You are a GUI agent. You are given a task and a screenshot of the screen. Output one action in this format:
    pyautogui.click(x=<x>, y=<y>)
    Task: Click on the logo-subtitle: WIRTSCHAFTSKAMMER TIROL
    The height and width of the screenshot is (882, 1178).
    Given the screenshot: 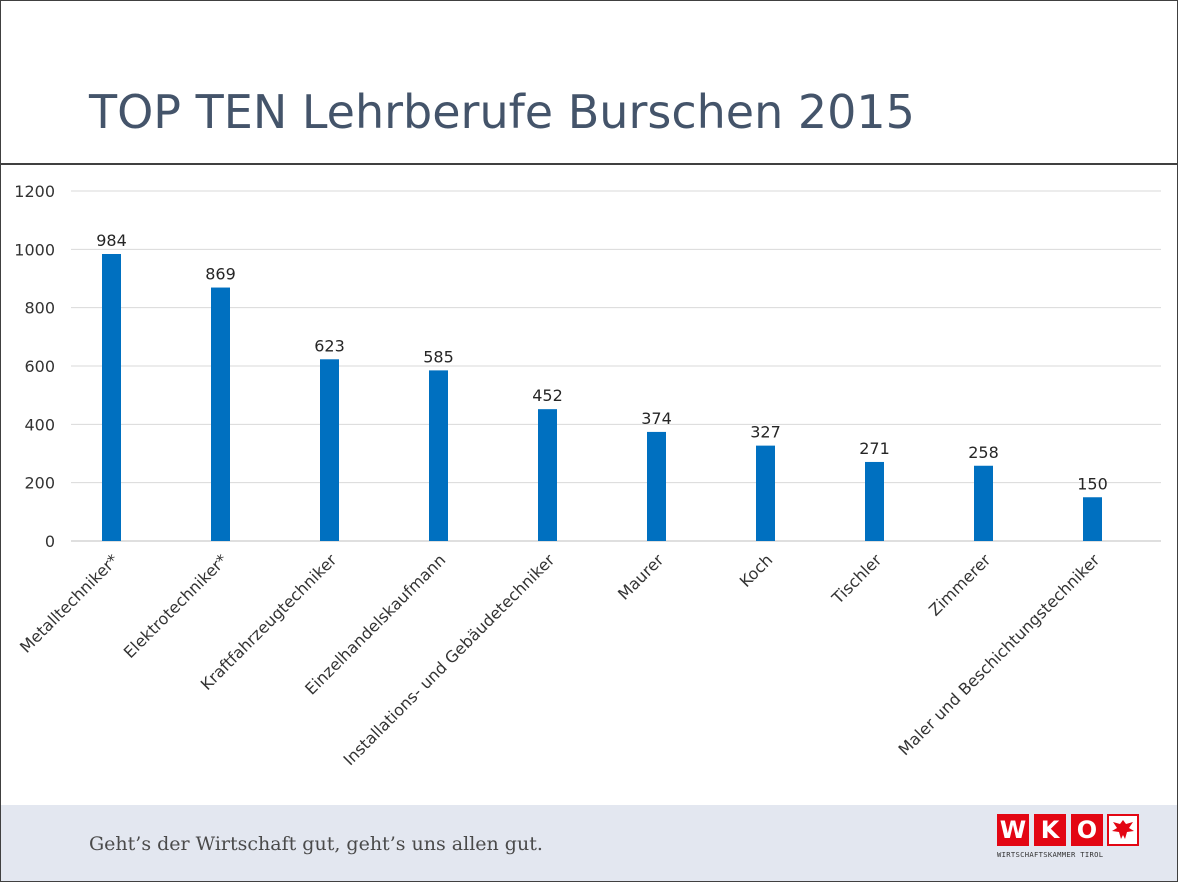 What is the action you would take?
    pyautogui.click(x=1050, y=854)
    